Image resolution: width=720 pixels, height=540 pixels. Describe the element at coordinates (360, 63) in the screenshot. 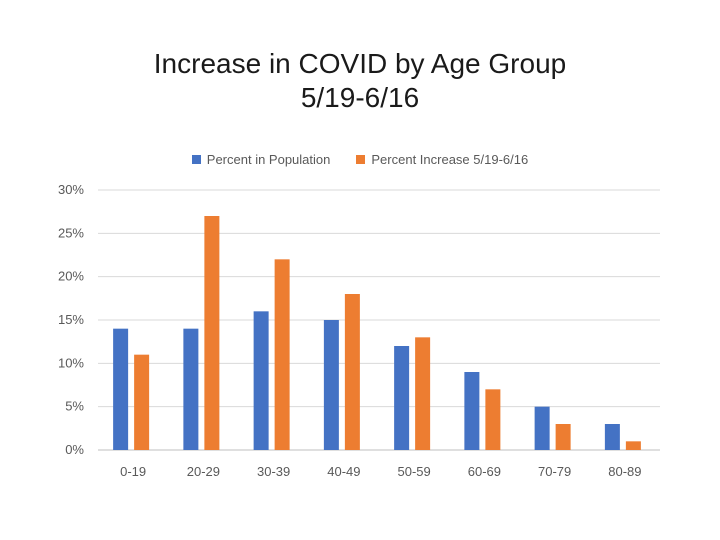

I see `chart-title: Increase in COVID by Age Group` at that location.